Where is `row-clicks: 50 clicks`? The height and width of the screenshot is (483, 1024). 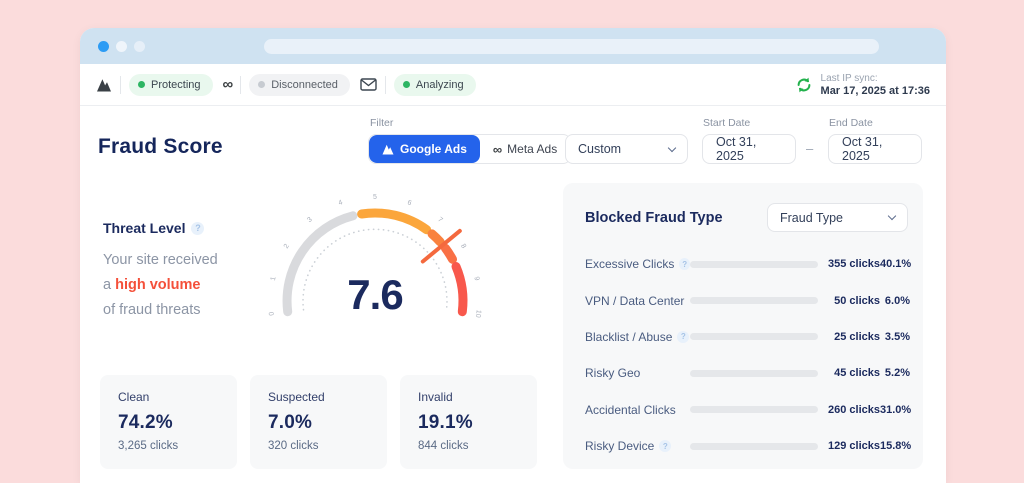 row-clicks: 50 clicks is located at coordinates (857, 300).